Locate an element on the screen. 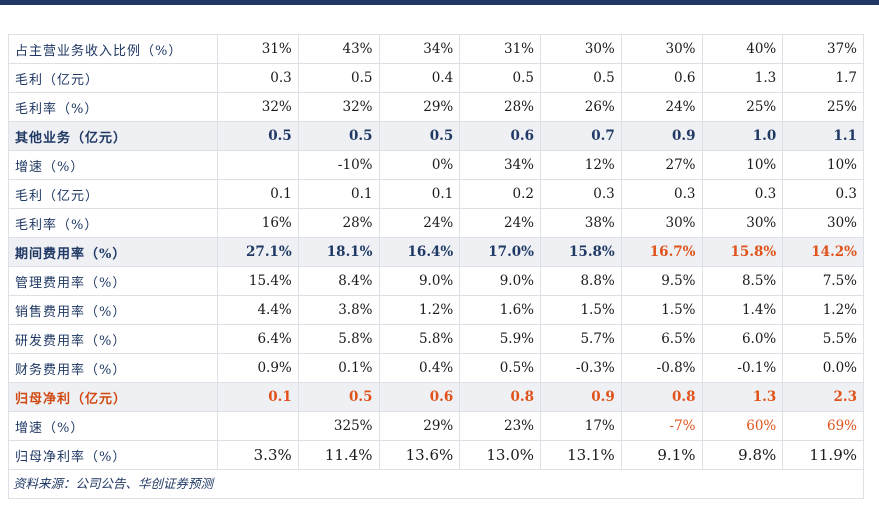  table-cell: 13.0% is located at coordinates (500, 455).